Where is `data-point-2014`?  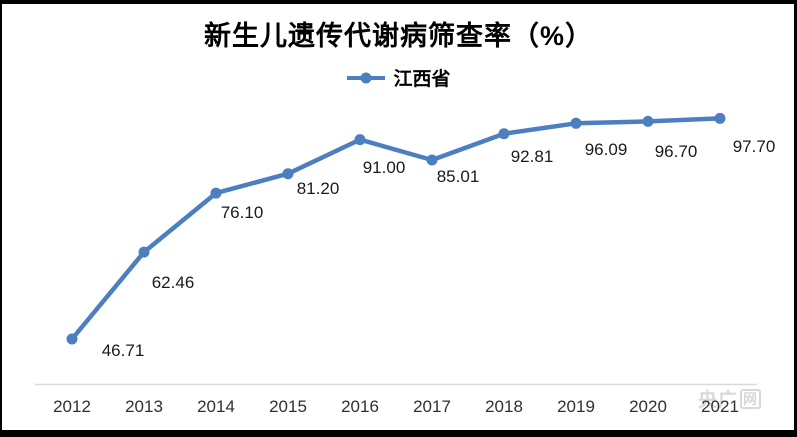
data-point-2014 is located at coordinates (216, 193).